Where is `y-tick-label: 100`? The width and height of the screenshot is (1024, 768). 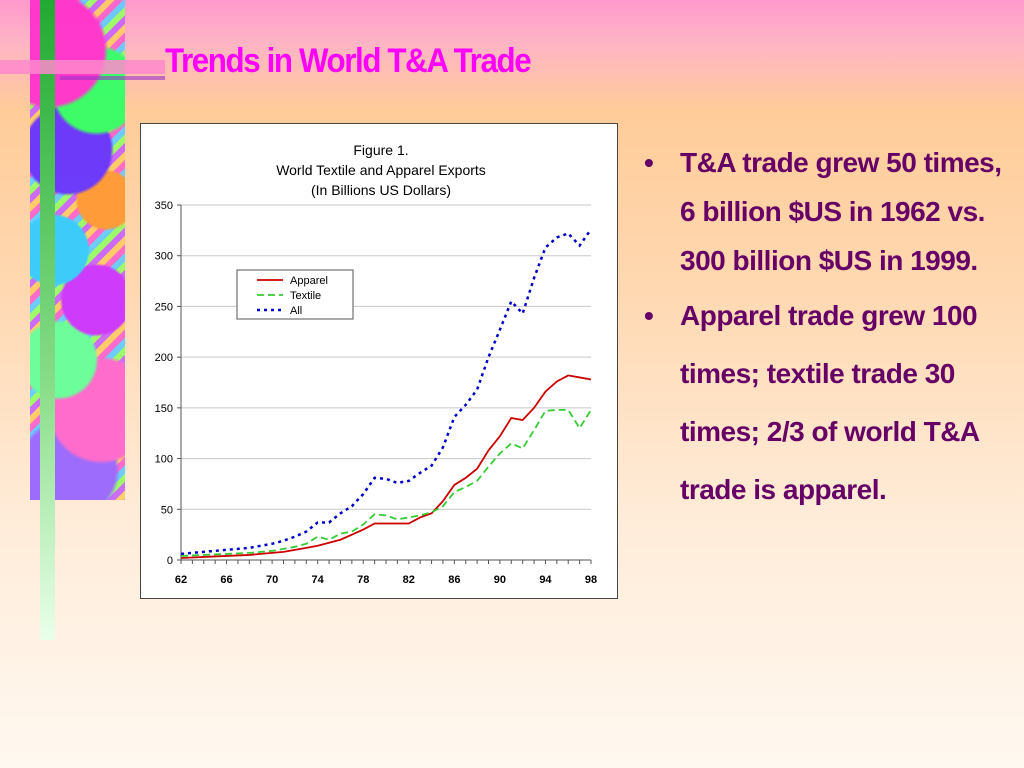 y-tick-label: 100 is located at coordinates (164, 460).